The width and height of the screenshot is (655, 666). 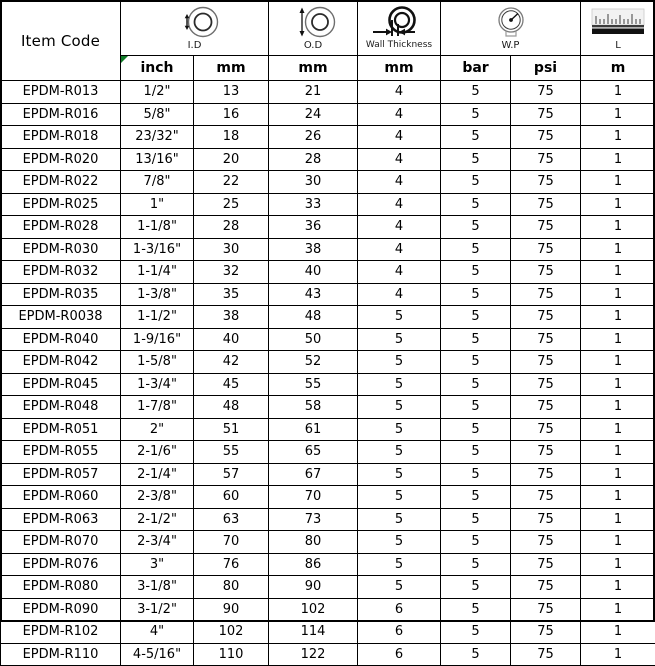 I want to click on cell-od-mm-value: 28, so click(x=313, y=159).